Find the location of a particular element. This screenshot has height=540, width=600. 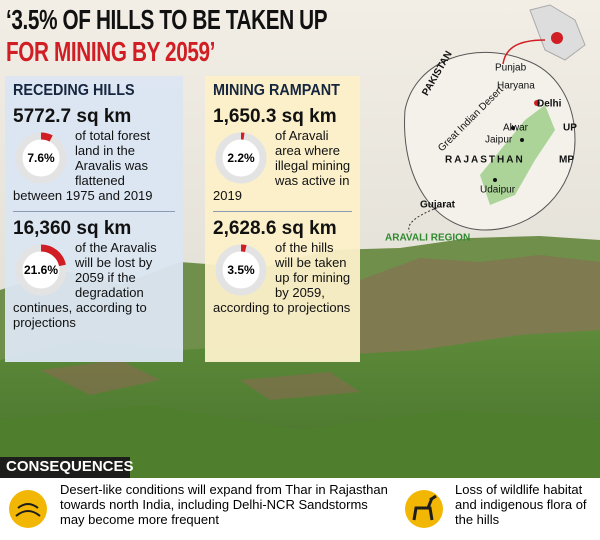

stat-figure: 16,360 sq km is located at coordinates (72, 228).